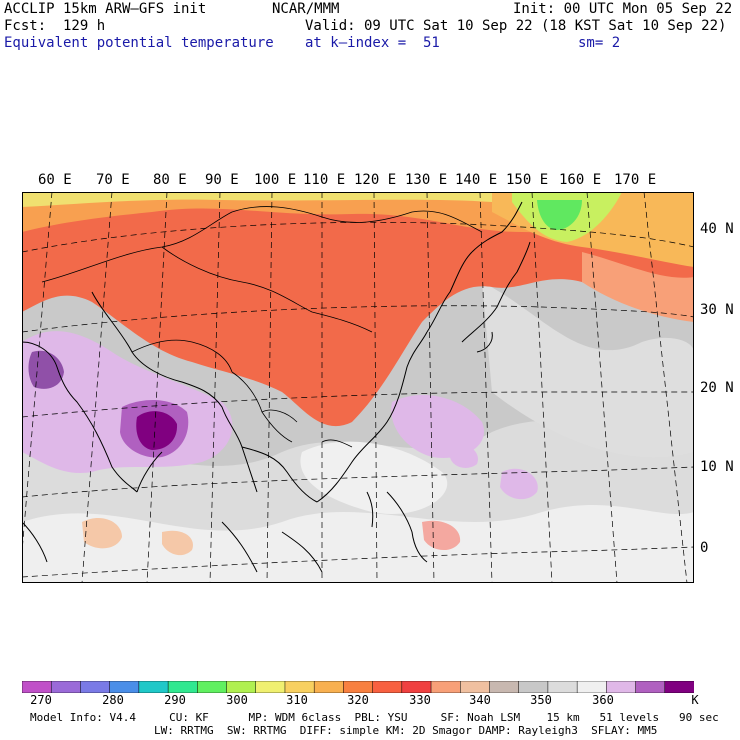 The image size is (740, 740). Describe the element at coordinates (41, 700) in the screenshot. I see `colorbar-tick-label: 270` at that location.